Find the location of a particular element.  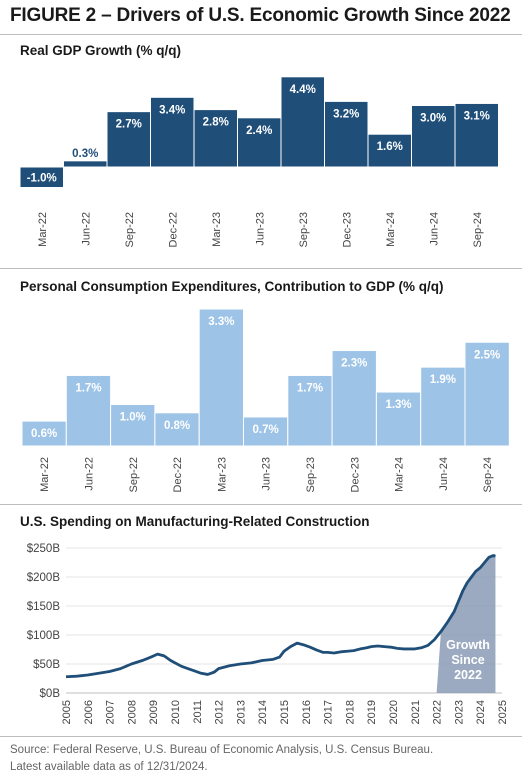

data-label-Mar-24: 1.3% is located at coordinates (398, 405).